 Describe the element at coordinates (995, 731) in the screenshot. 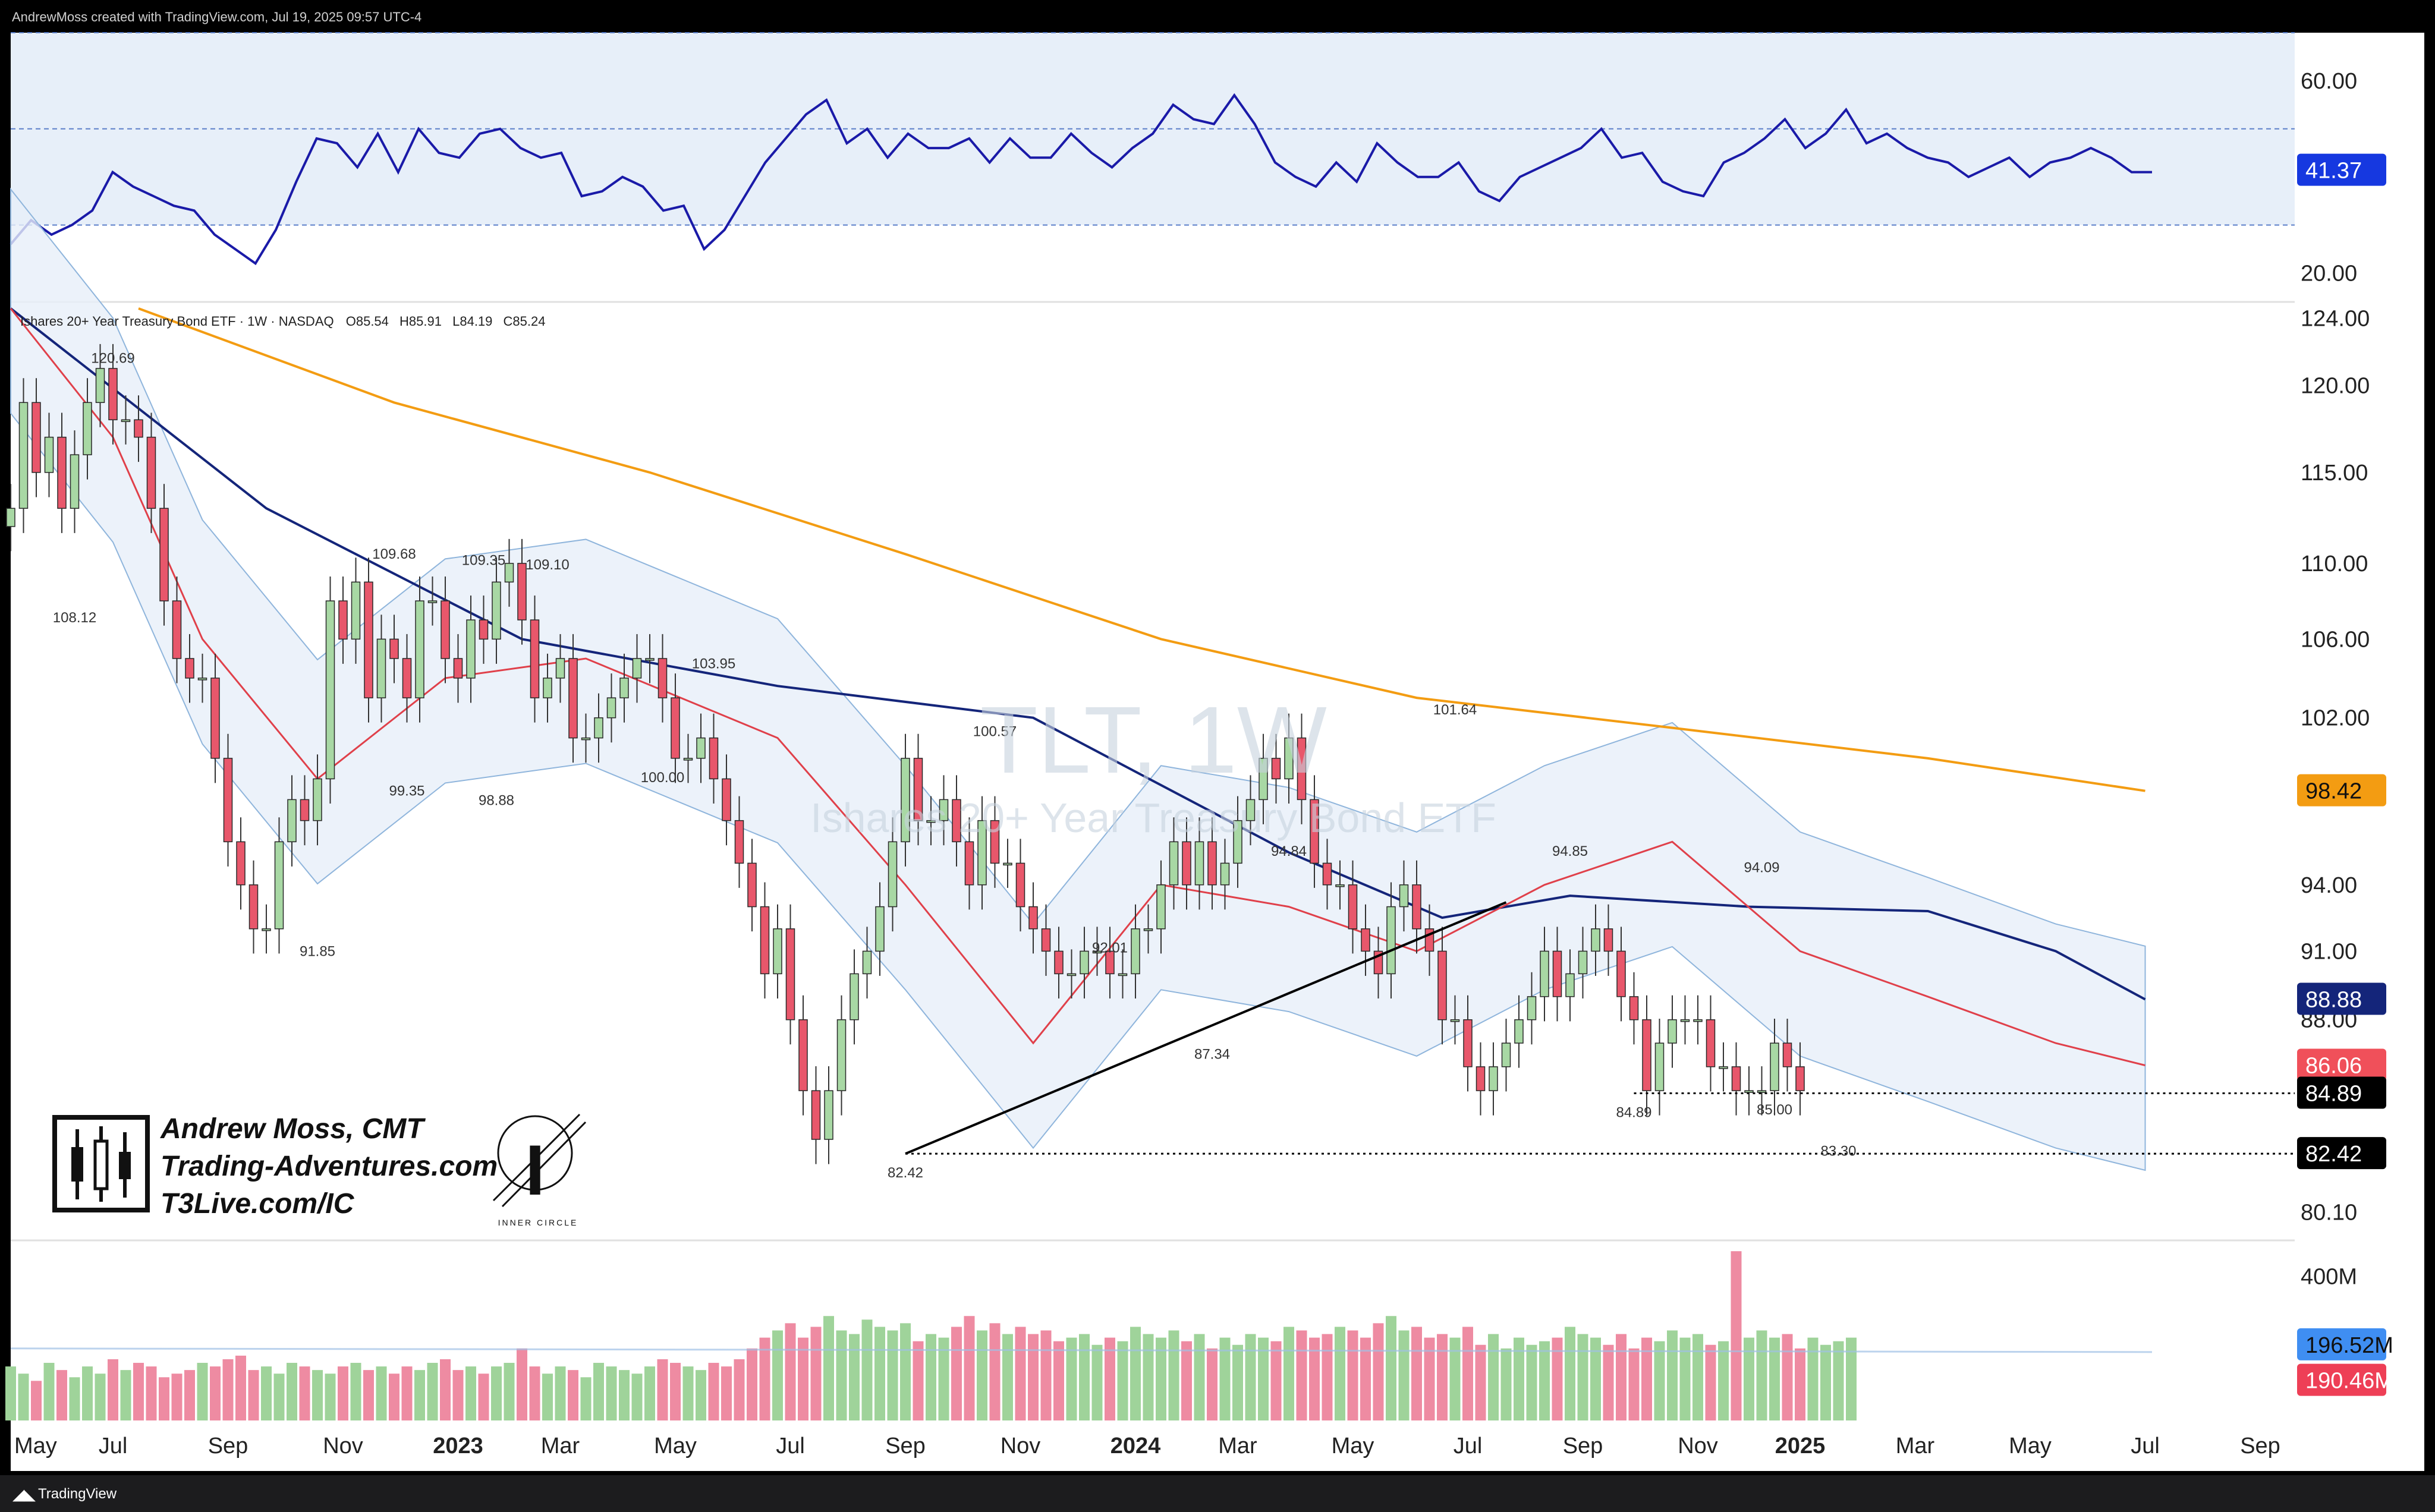

I see `price-annotation: 100.57` at that location.